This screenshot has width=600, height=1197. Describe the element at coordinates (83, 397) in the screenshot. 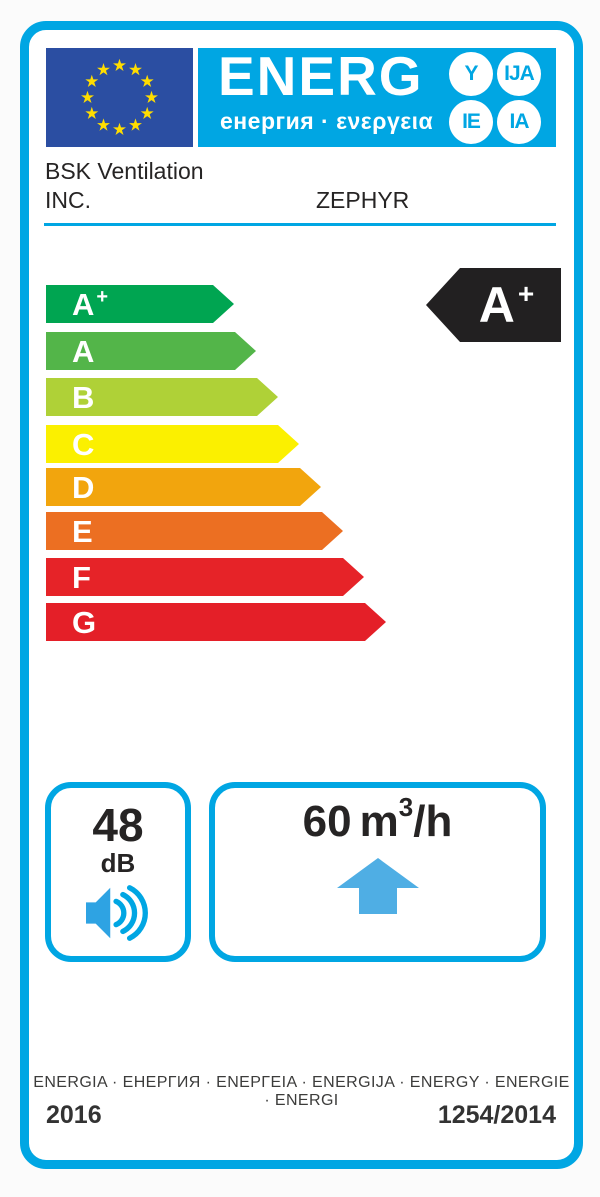

I see `scale-bar-grade: B` at that location.